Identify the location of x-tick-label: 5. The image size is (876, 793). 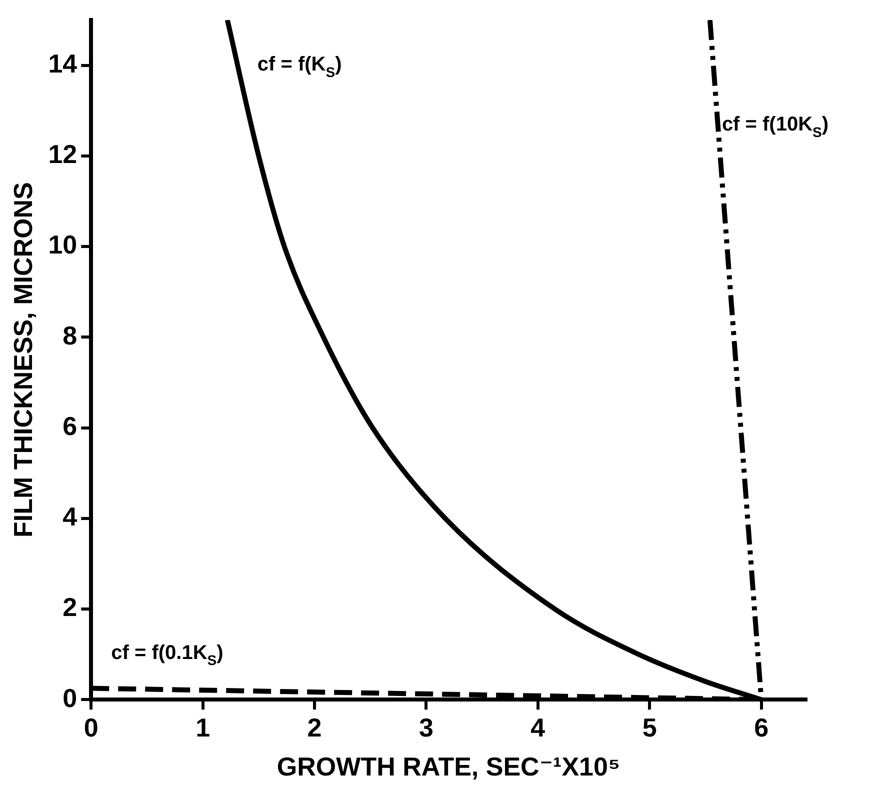
(649, 727).